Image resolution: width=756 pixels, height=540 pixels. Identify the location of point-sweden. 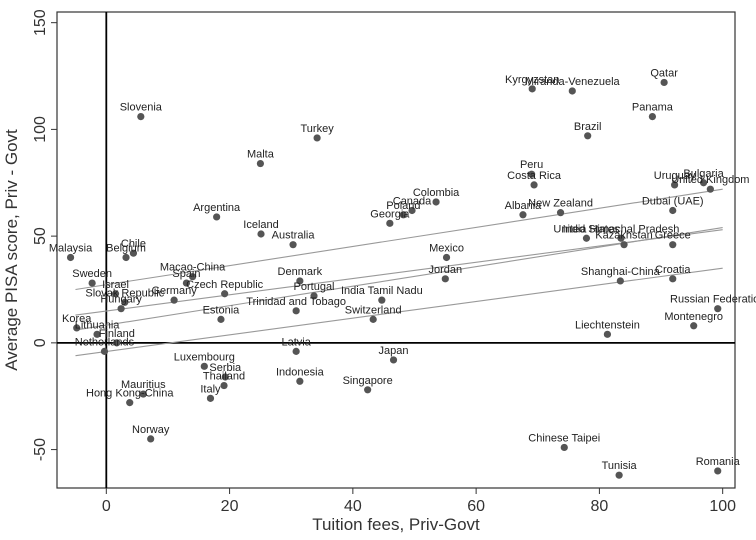
(92, 283).